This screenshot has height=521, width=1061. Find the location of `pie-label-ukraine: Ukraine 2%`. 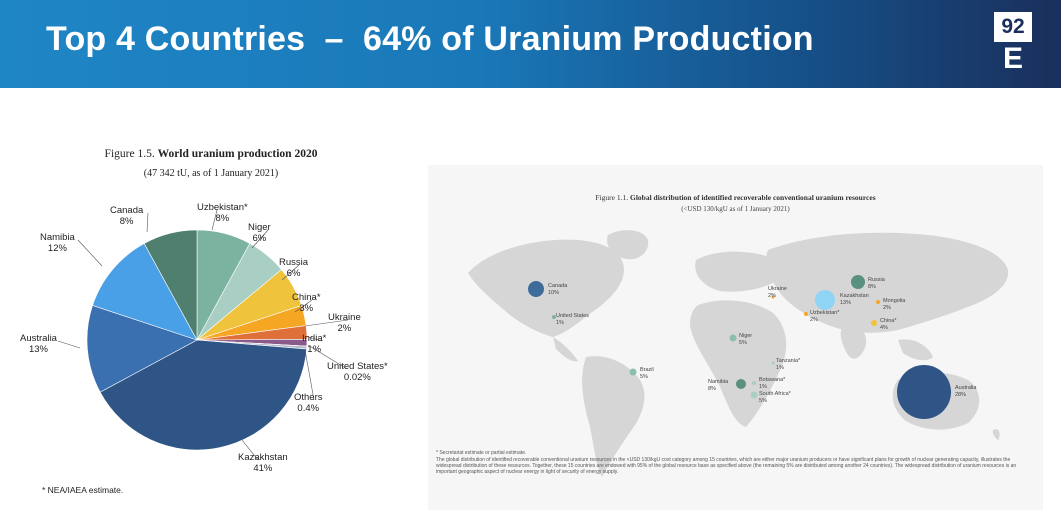

pie-label-ukraine: Ukraine 2% is located at coordinates (344, 323).